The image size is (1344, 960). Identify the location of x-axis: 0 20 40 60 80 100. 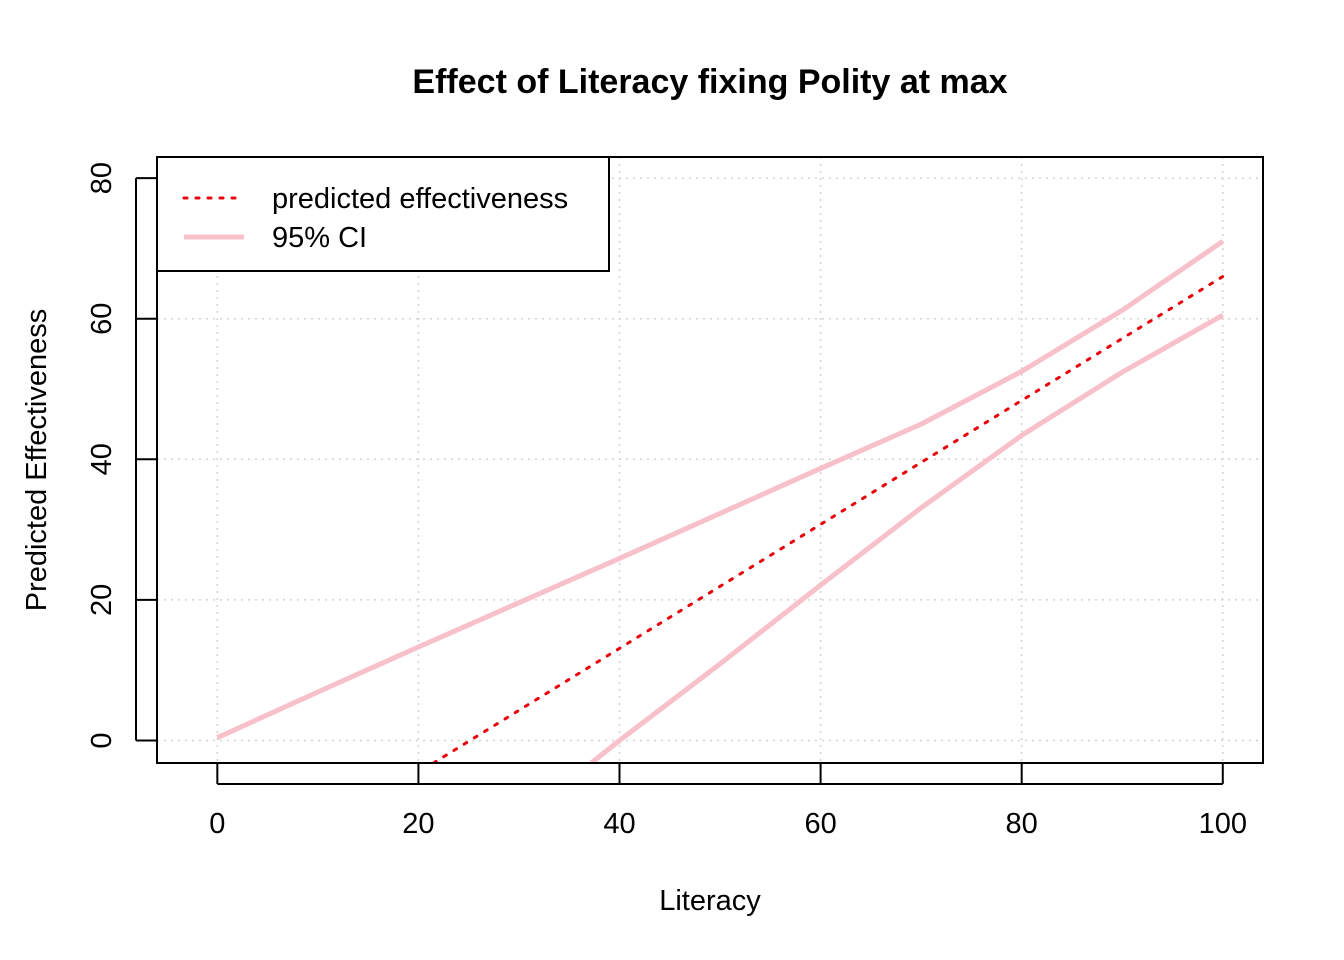
(728, 801).